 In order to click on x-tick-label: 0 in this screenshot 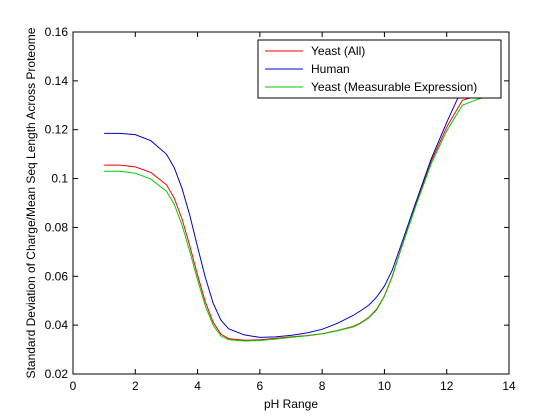, I will do `click(73, 386)`.